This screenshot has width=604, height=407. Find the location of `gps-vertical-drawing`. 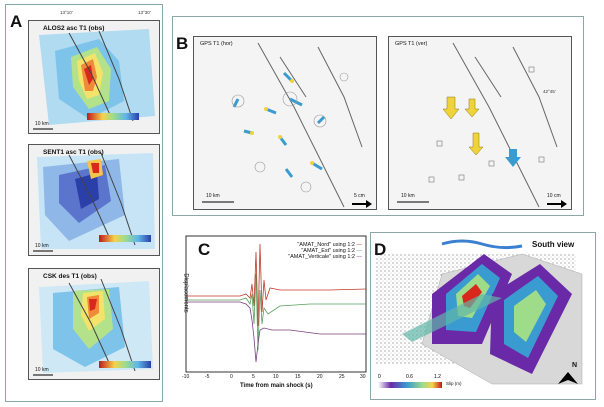

gps-vertical-drawing is located at coordinates (482, 125).